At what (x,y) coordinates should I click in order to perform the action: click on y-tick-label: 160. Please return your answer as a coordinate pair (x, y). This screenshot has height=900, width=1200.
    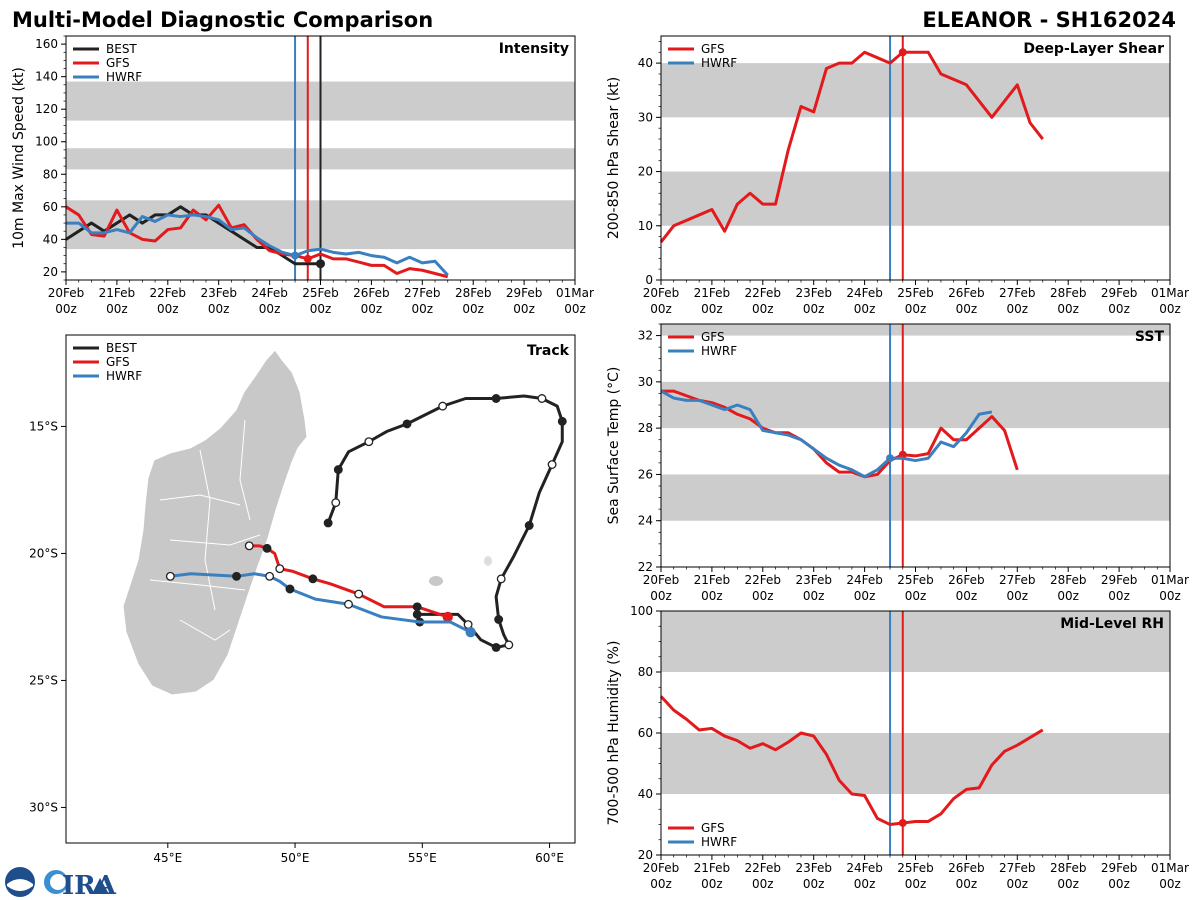
    Looking at the image, I should click on (46, 44).